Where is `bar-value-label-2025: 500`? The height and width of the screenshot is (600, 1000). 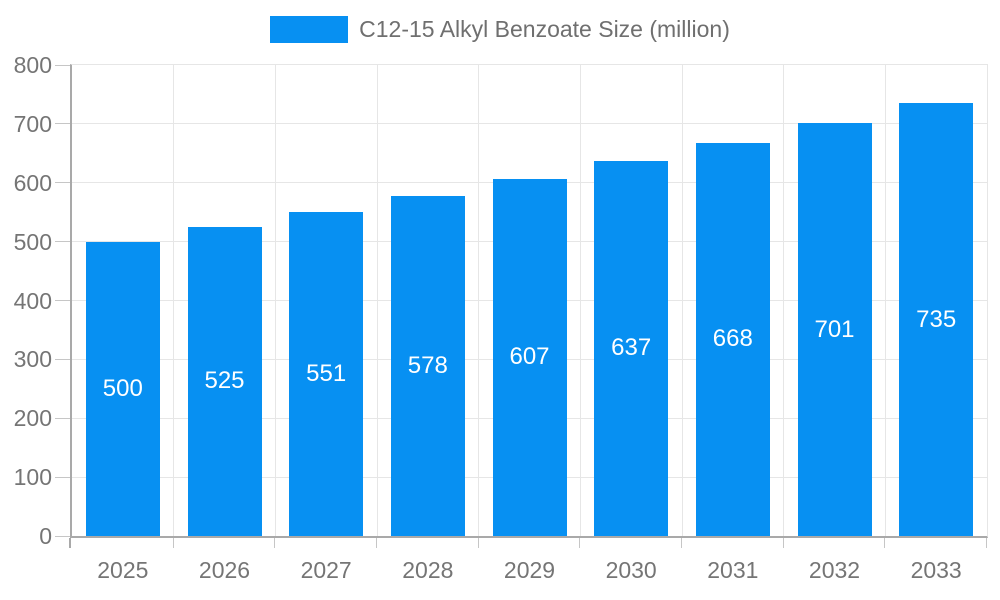
bar-value-label-2025: 500 is located at coordinates (122, 388).